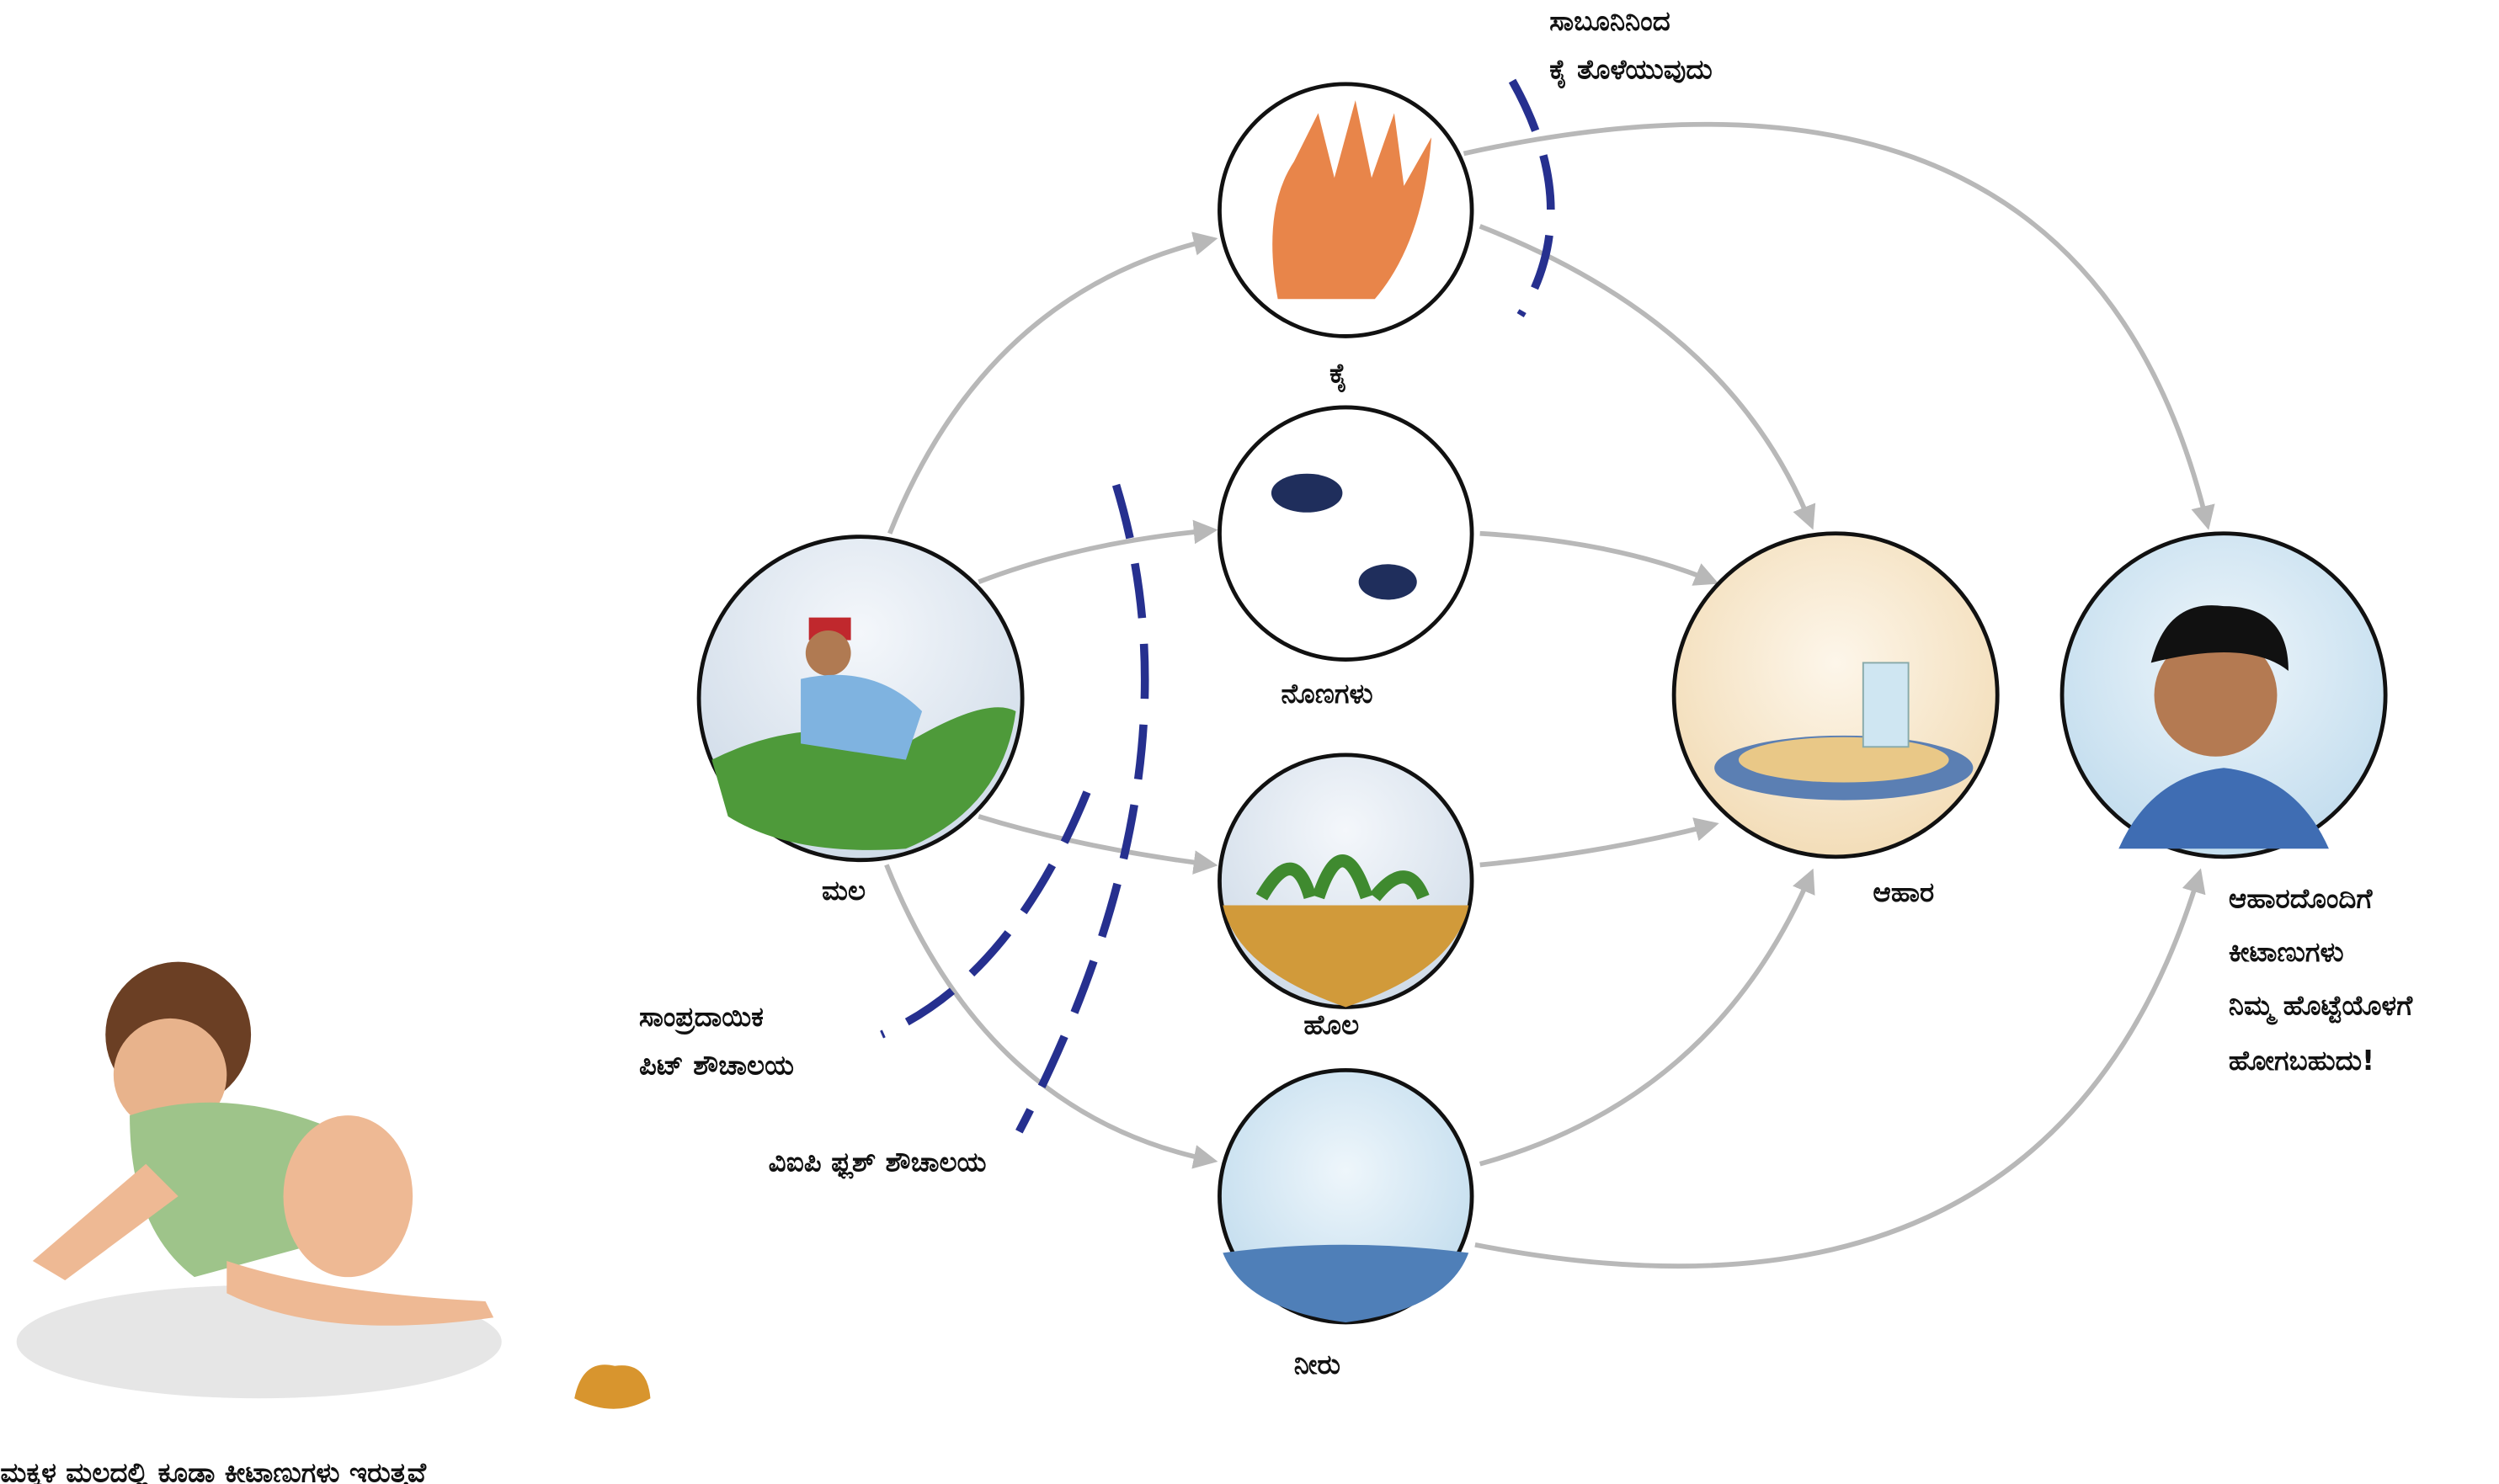  What do you see at coordinates (1835, 695) in the screenshot?
I see `node-food` at bounding box center [1835, 695].